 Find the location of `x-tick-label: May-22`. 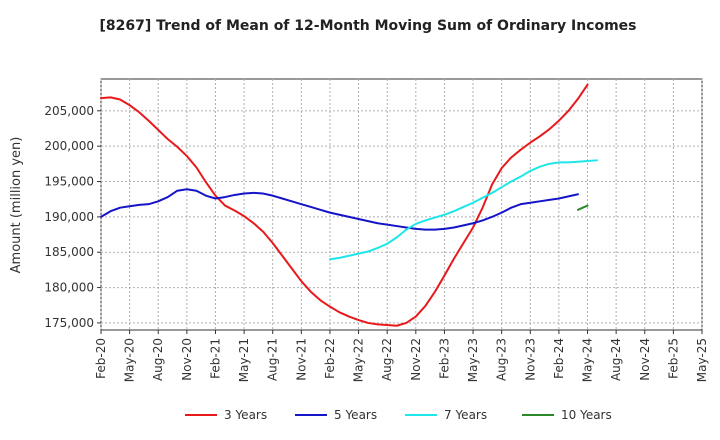

x-tick-label: May-22 is located at coordinates (359, 360).